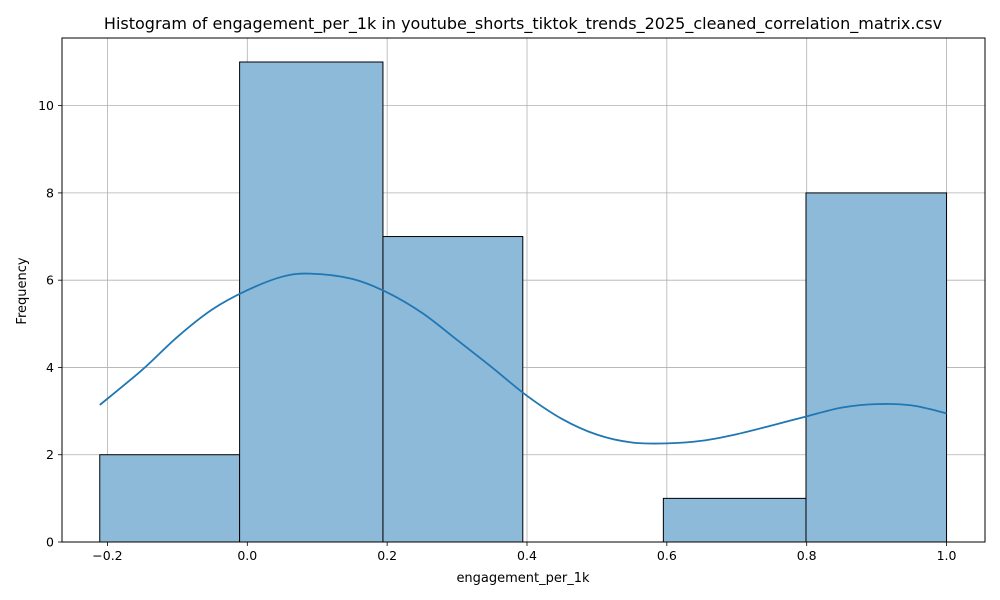 The height and width of the screenshot is (600, 1000). What do you see at coordinates (947, 555) in the screenshot?
I see `x-tick-label-6: 1.0` at bounding box center [947, 555].